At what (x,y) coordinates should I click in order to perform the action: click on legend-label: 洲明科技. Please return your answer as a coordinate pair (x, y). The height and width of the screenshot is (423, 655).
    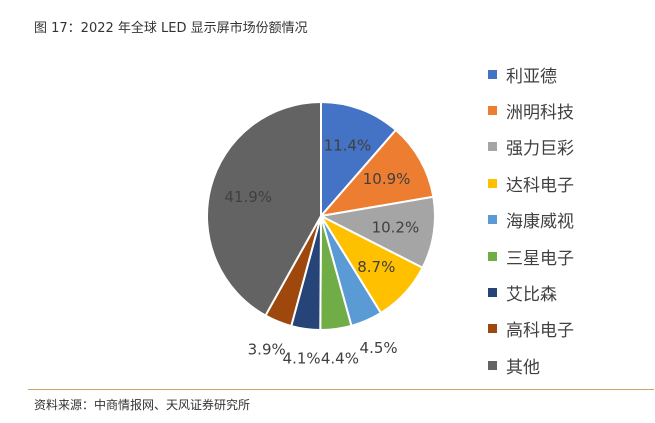
    Looking at the image, I should click on (540, 113).